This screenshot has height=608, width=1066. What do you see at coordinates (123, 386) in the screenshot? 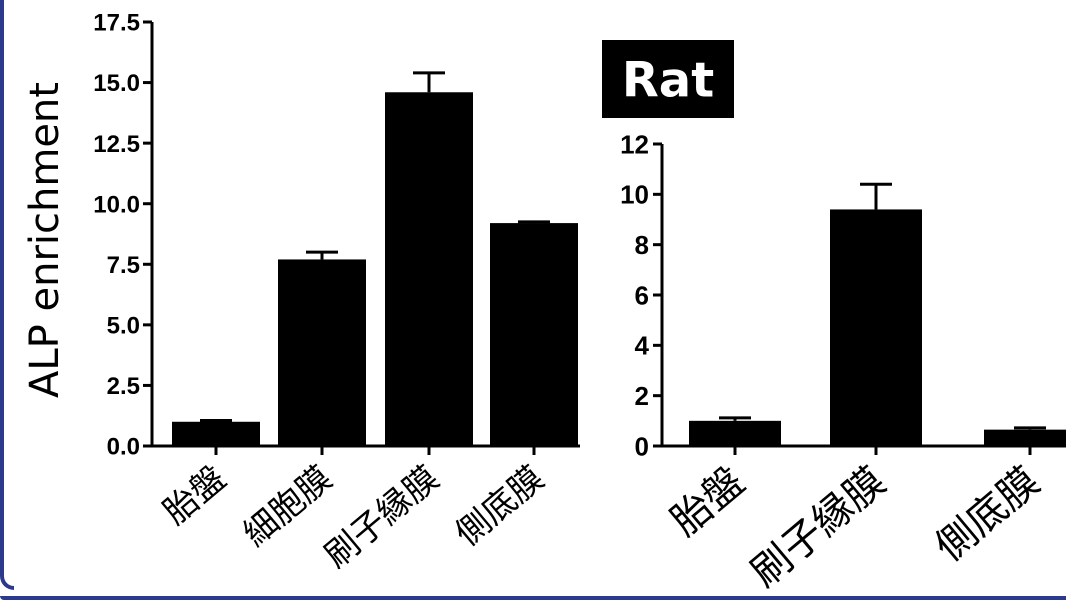
I see `y-tick-label: 2.5` at bounding box center [123, 386].